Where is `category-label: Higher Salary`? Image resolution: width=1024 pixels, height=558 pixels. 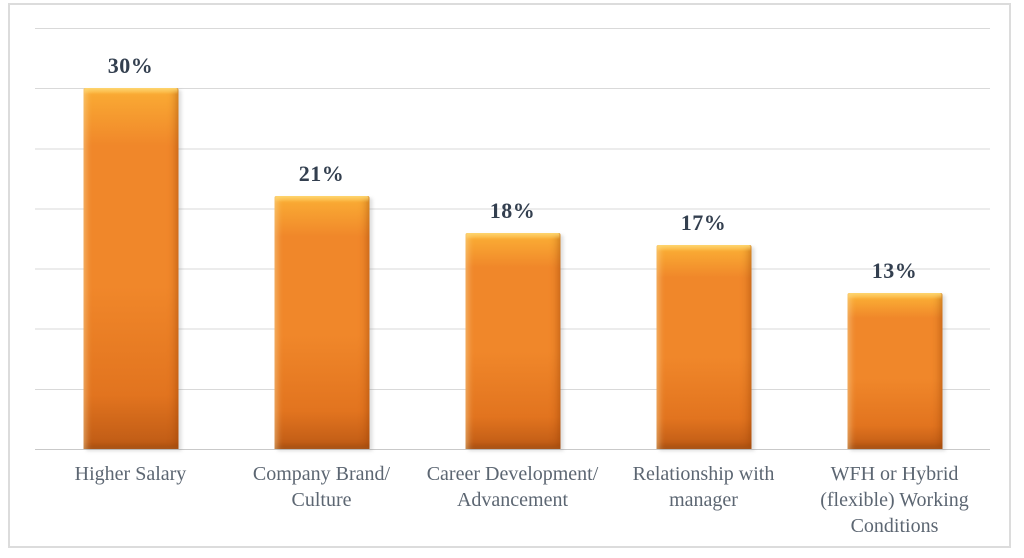
category-label: Higher Salary is located at coordinates (130, 474).